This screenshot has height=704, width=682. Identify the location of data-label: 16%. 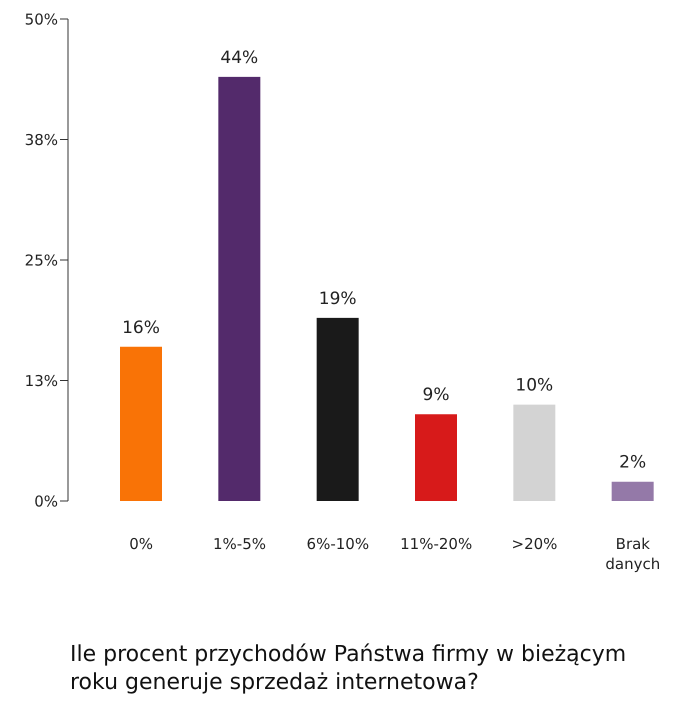
(141, 328).